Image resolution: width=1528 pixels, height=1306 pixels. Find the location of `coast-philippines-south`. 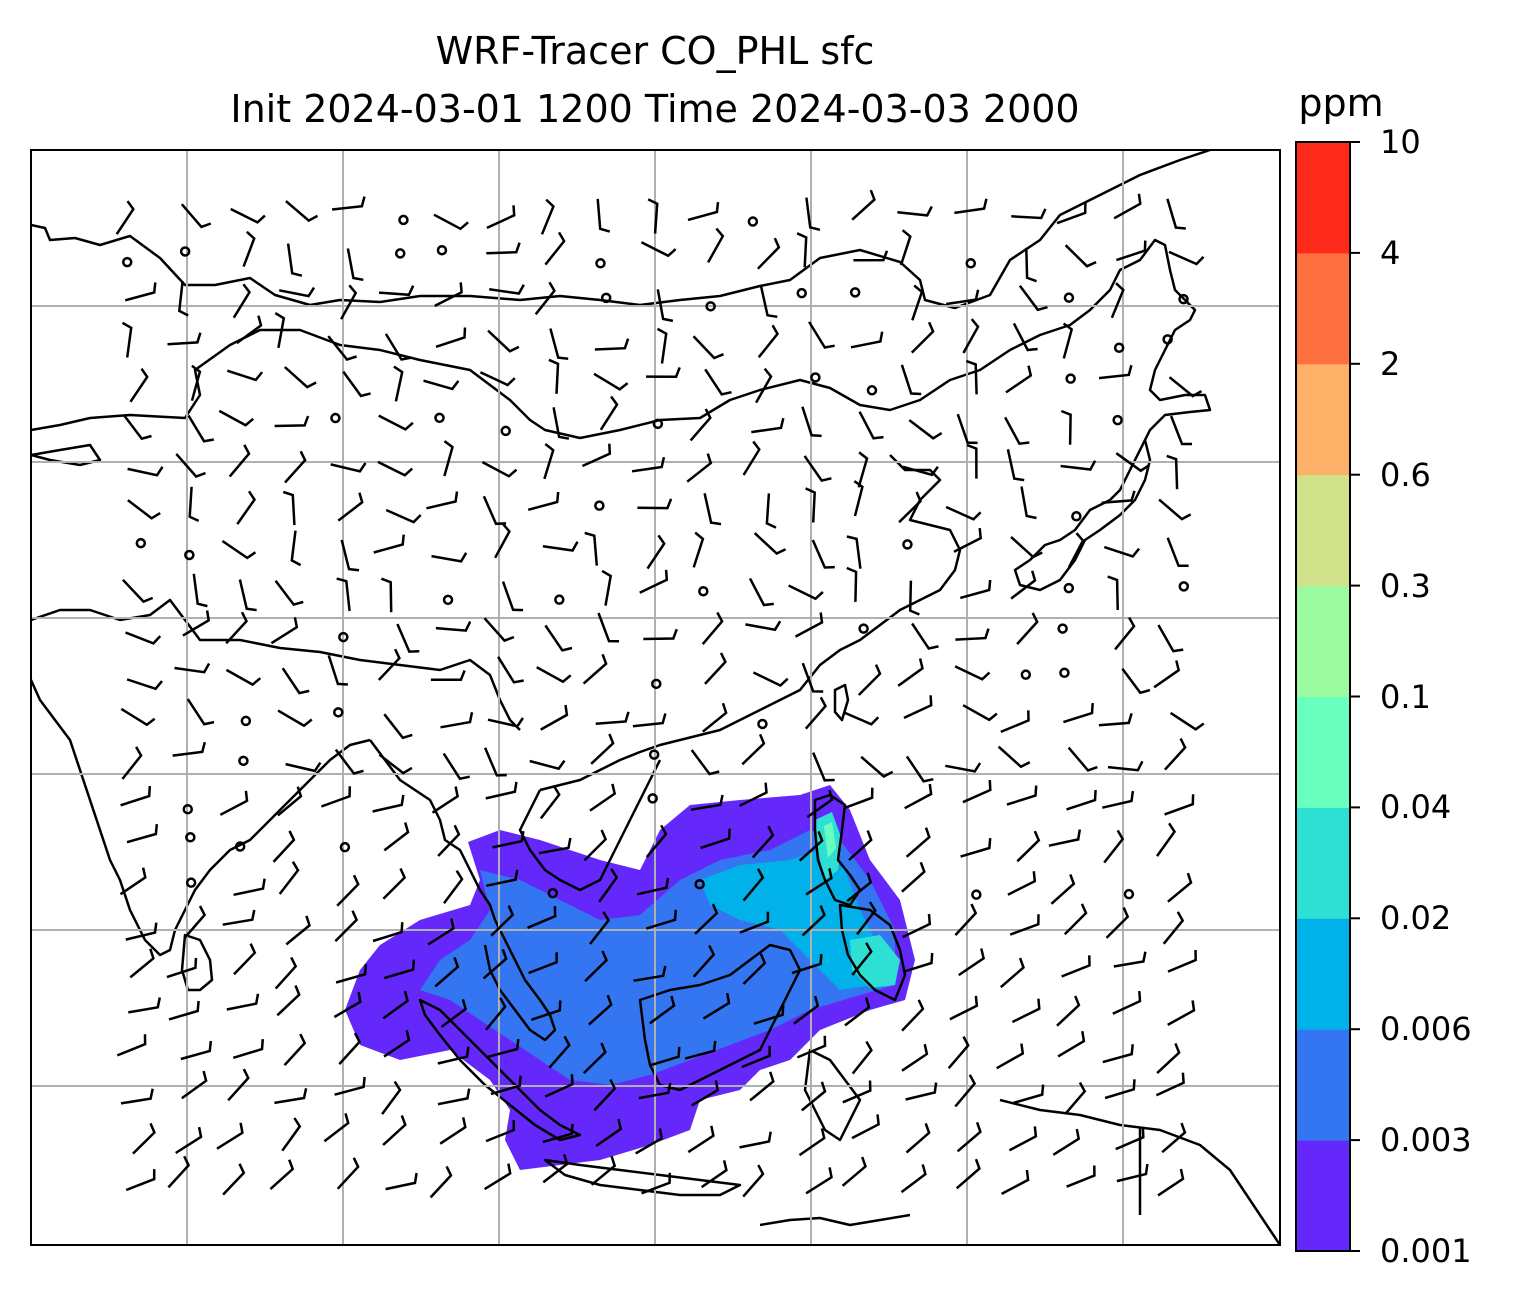

coast-philippines-south is located at coordinates (872, 952).